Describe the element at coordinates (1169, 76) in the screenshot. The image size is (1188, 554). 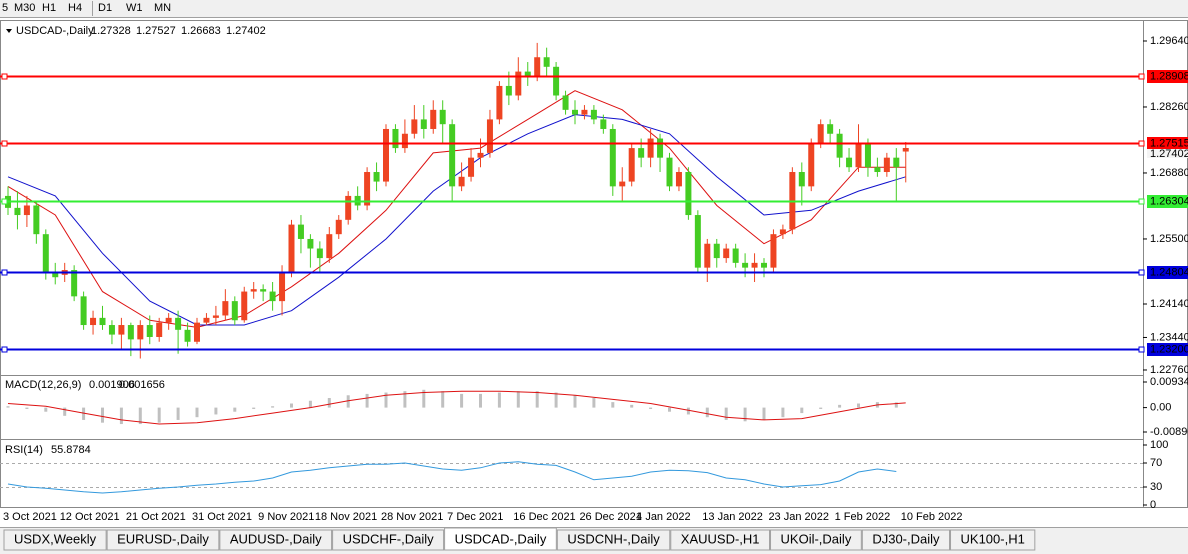
I see `level-label: 1.28908` at that location.